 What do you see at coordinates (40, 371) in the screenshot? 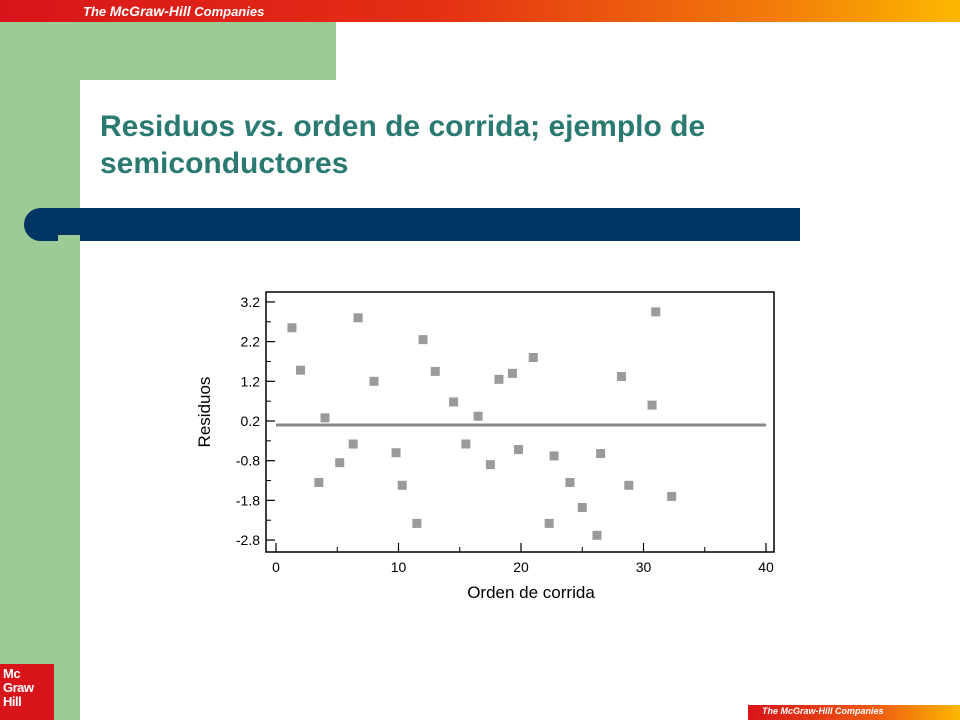
I see `green-side-strip` at bounding box center [40, 371].